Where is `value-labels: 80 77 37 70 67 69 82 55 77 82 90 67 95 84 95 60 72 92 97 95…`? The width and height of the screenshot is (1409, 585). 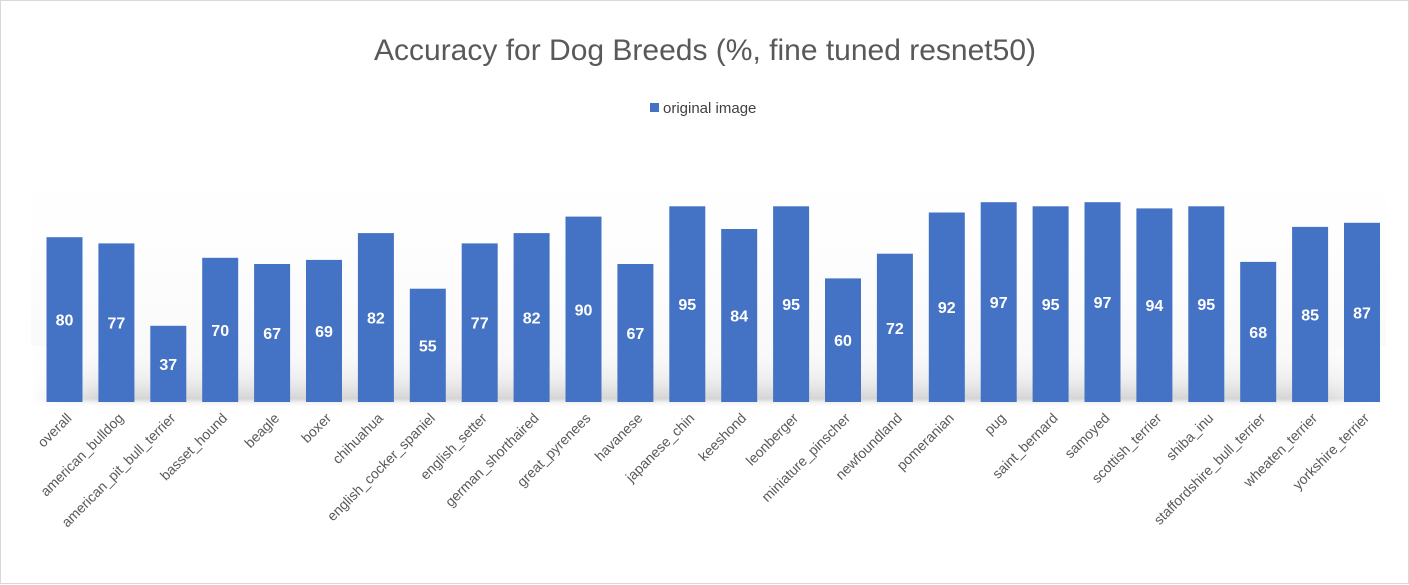
value-labels: 80 77 37 70 67 69 82 55 77 82 90 67 95 84 95 60 72 92 97 95… is located at coordinates (713, 334).